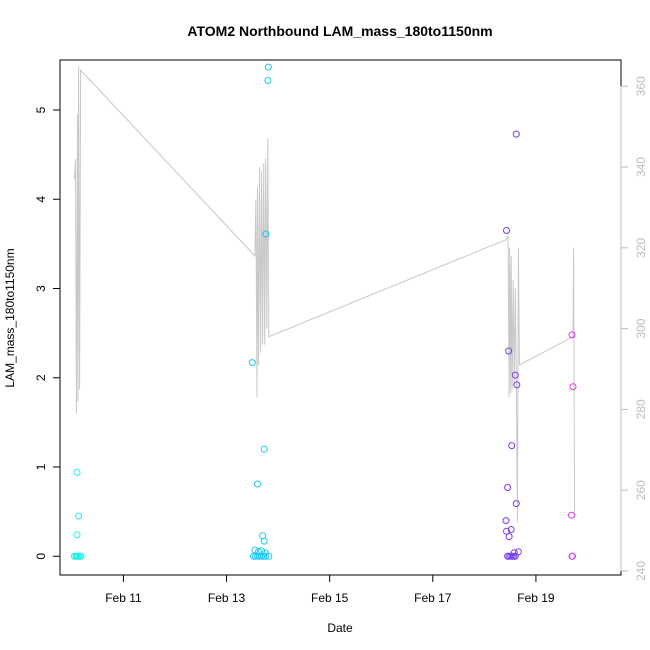 The width and height of the screenshot is (650, 650). I want to click on x-tick-label-4: Feb 19, so click(536, 598).